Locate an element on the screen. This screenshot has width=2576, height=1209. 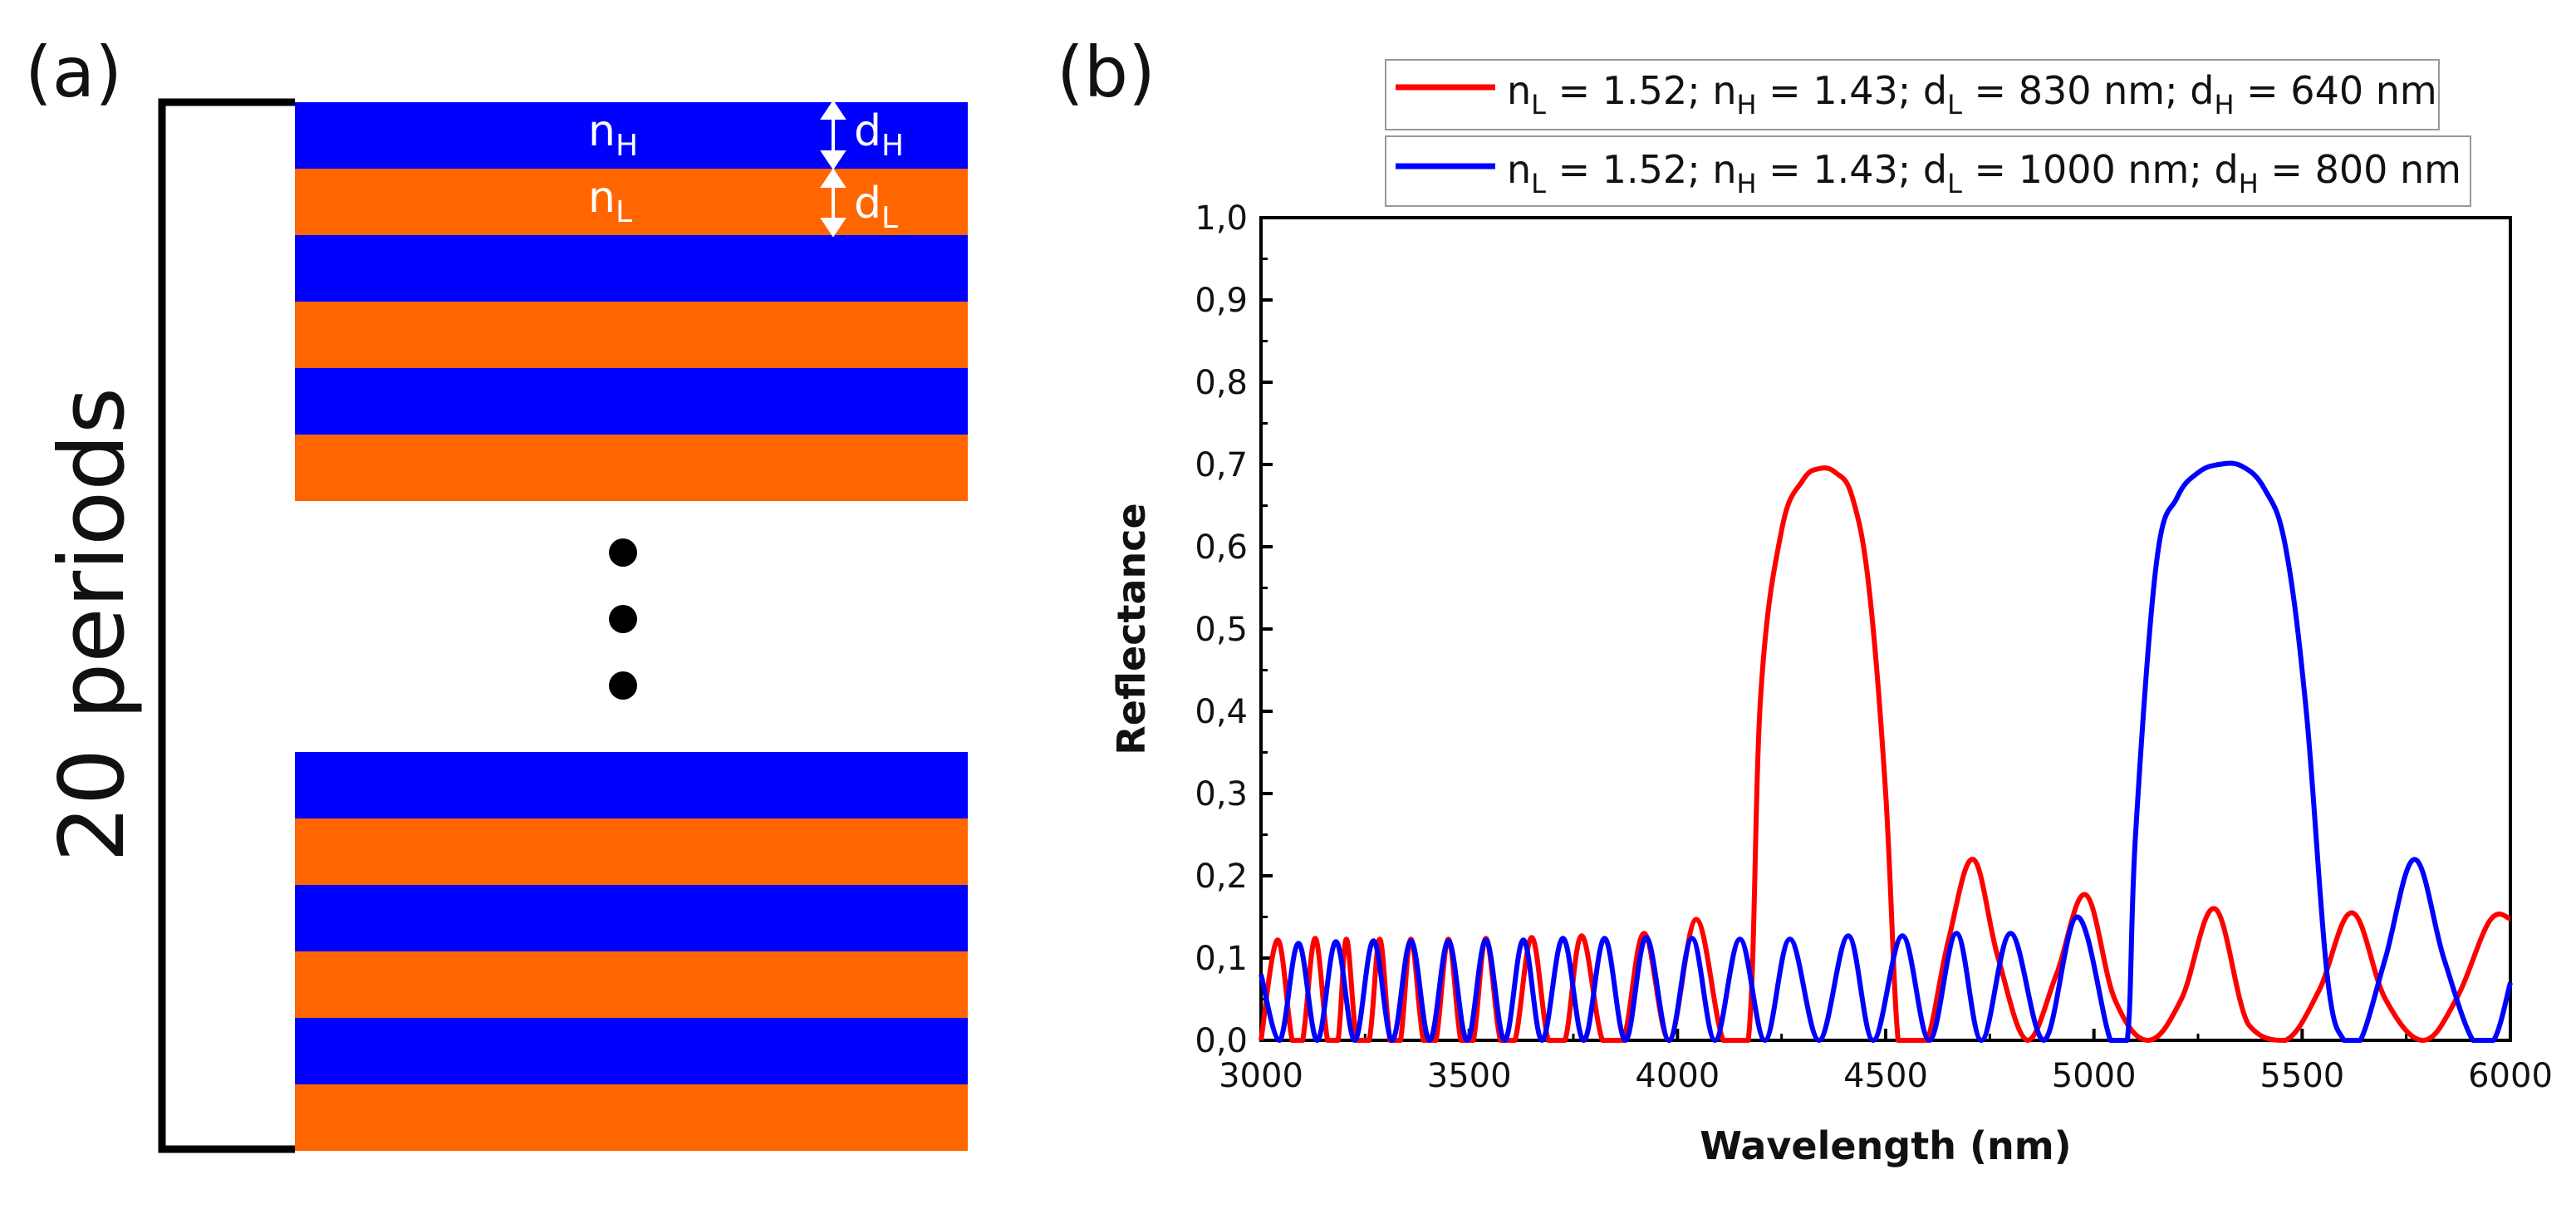
y-tick-label: 0,1 is located at coordinates (1221, 959).